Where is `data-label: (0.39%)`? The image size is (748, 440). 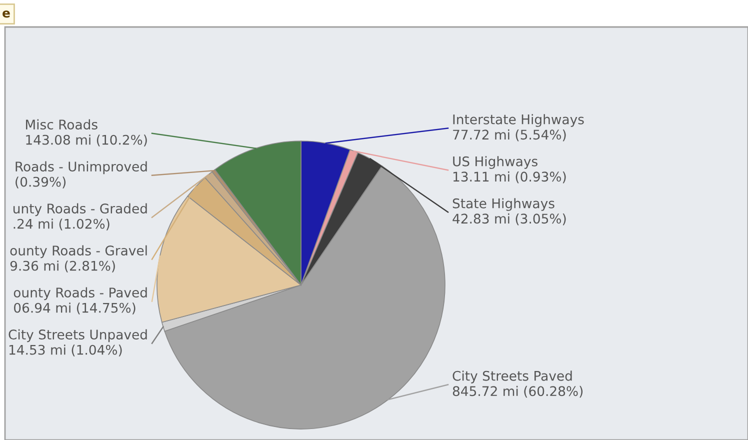 data-label: (0.39%) is located at coordinates (41, 182).